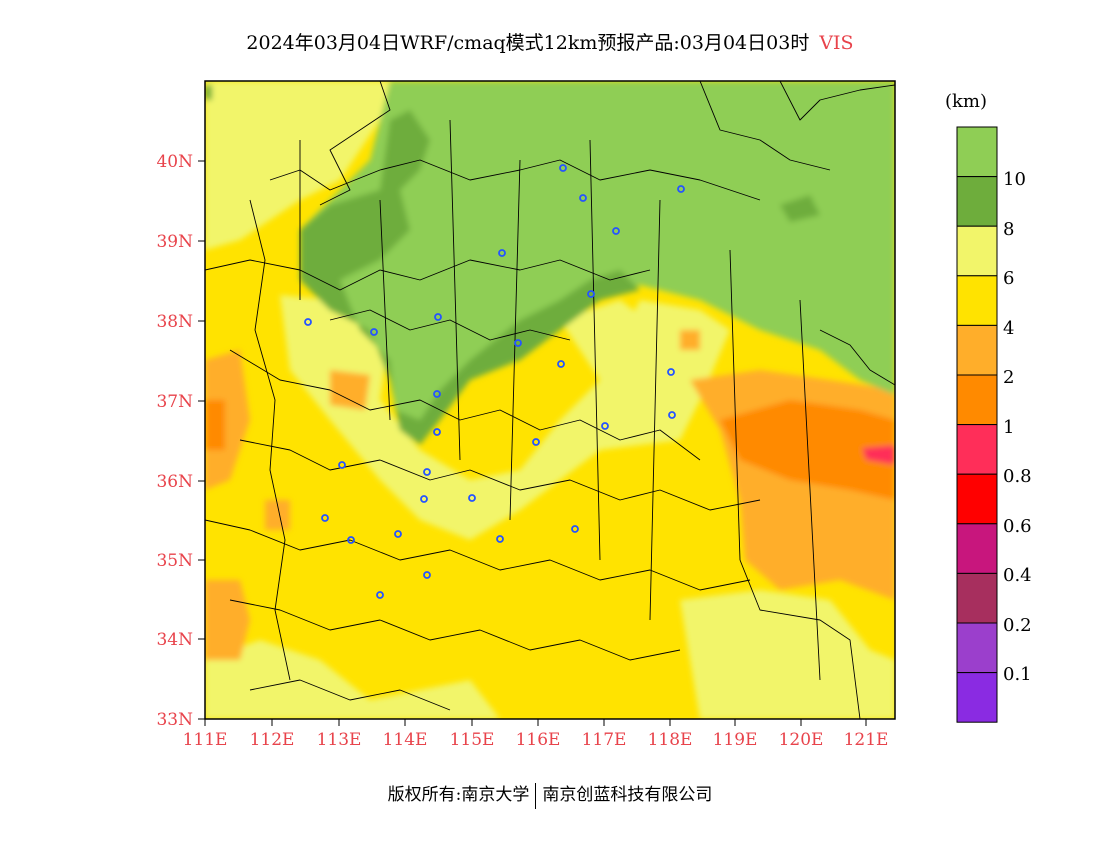 This screenshot has width=1100, height=850. Describe the element at coordinates (1008, 427) in the screenshot. I see `colorbar-label: 1` at that location.